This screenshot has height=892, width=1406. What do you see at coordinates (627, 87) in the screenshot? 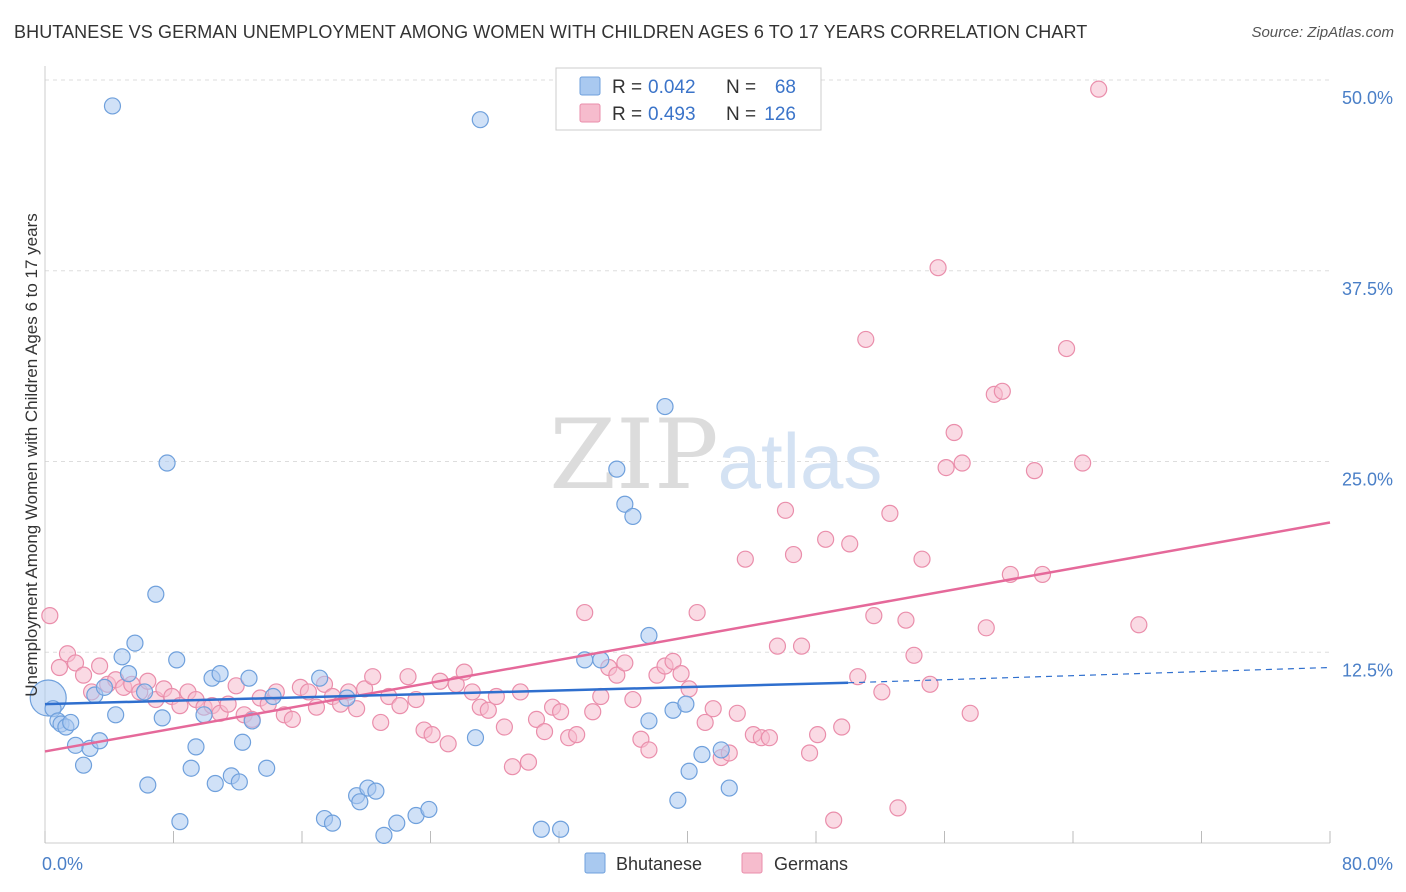
I see `legend-r-label-1: R =` at bounding box center [627, 87].